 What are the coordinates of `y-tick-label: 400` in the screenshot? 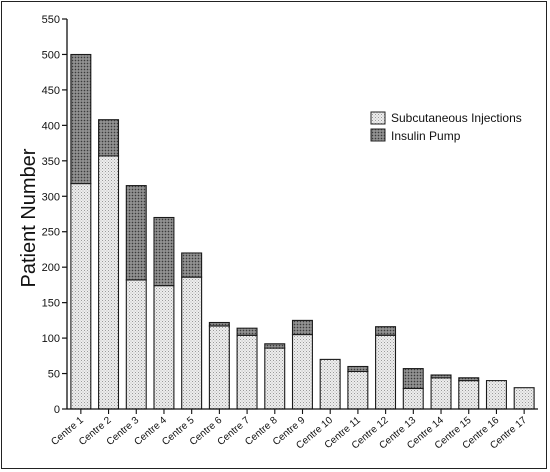 It's located at (51, 126).